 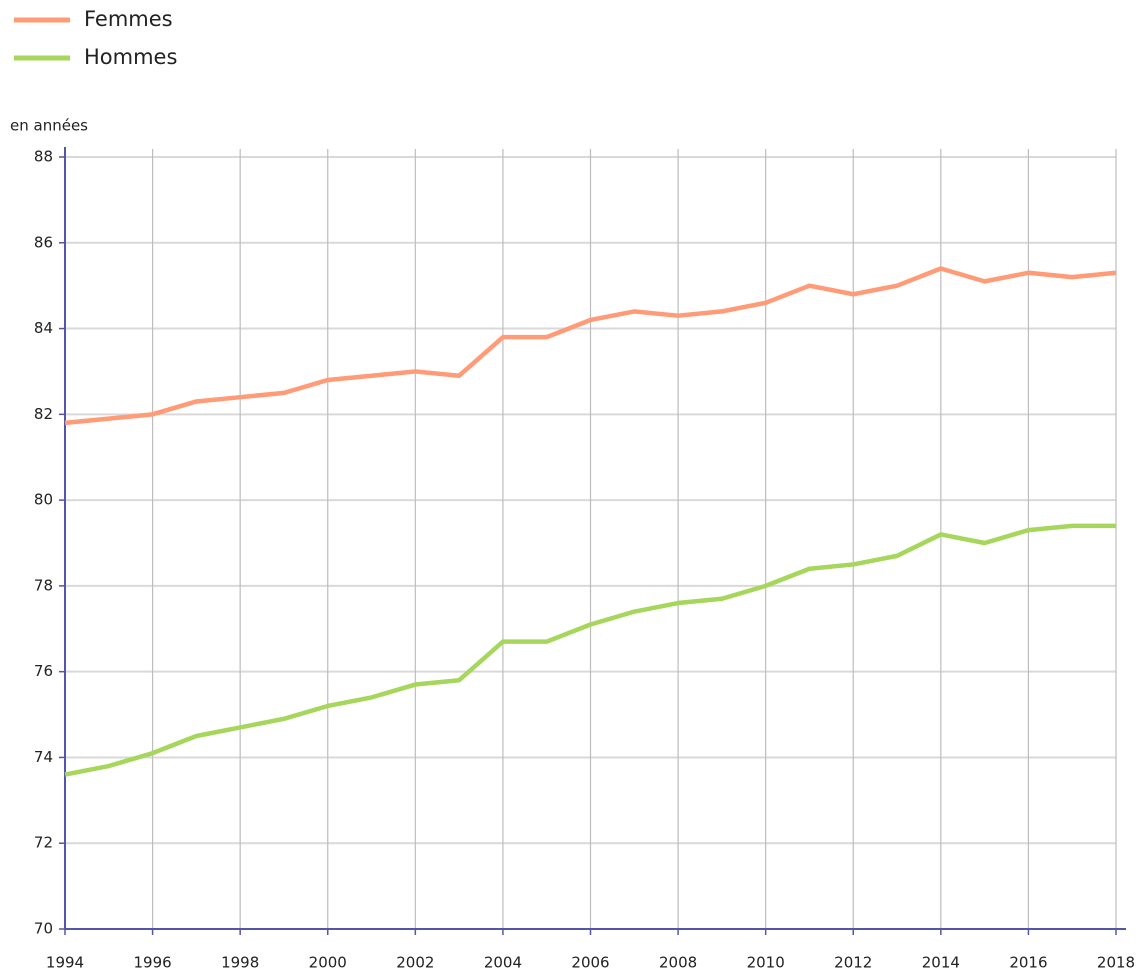 What do you see at coordinates (43, 843) in the screenshot?
I see `y-tick-label: 72` at bounding box center [43, 843].